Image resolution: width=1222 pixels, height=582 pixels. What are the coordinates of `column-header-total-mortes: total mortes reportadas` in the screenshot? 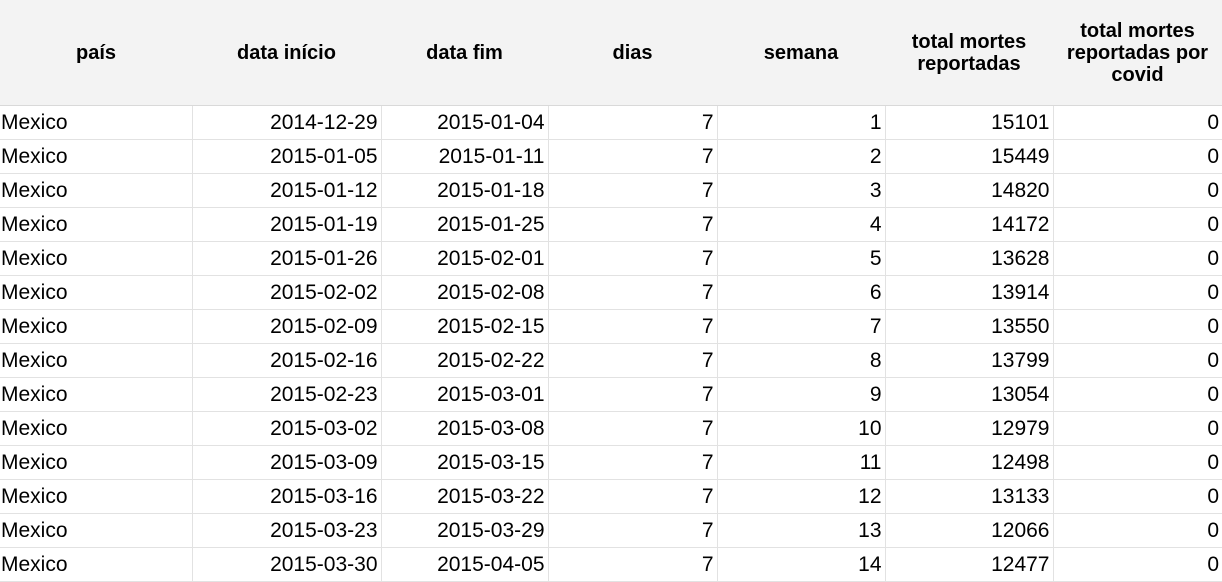 It's located at (969, 53).